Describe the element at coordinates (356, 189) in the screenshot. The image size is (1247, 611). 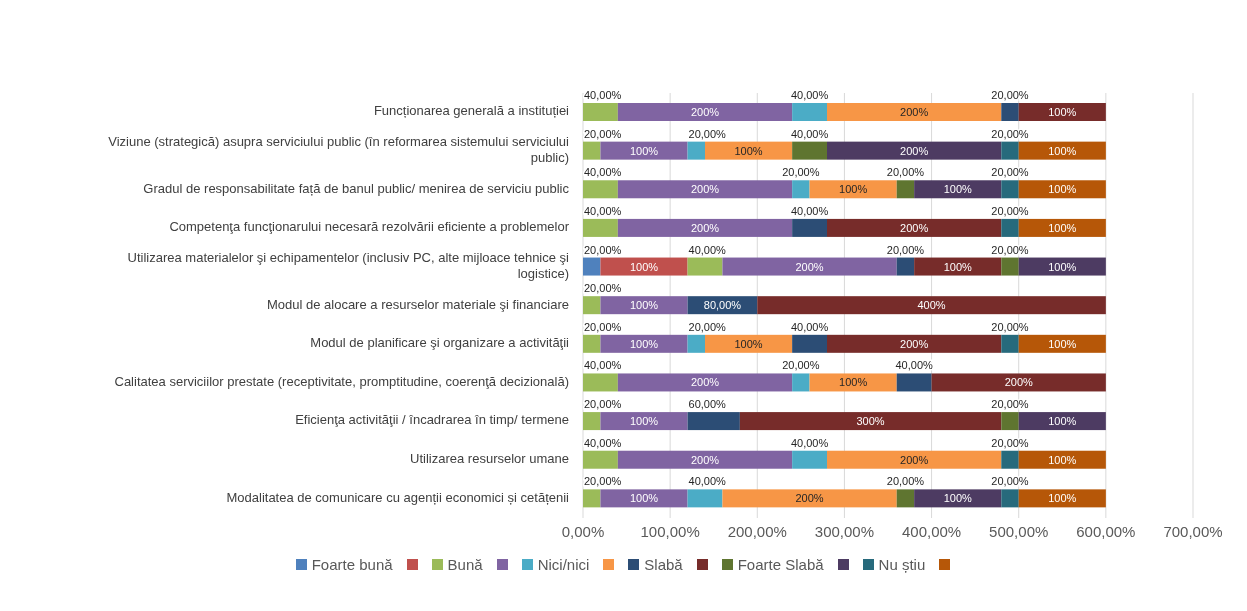
I see `y-tick-label: Gradul de responsabilitate față de banul public/ menirea de serviciu public` at that location.